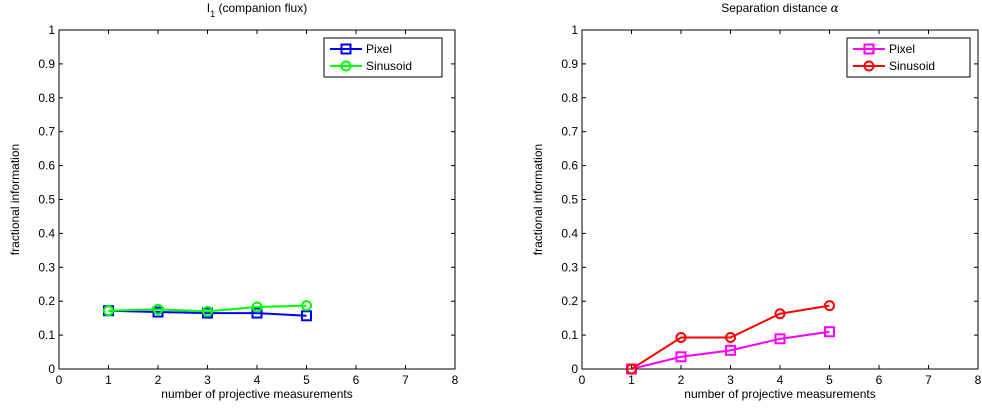  Describe the element at coordinates (208, 8) in the screenshot. I see `title-main: I` at that location.